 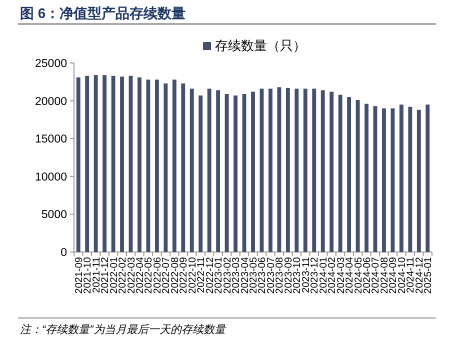 What do you see at coordinates (158, 275) in the screenshot?
I see `x-tick-label: 2022-06` at bounding box center [158, 275].